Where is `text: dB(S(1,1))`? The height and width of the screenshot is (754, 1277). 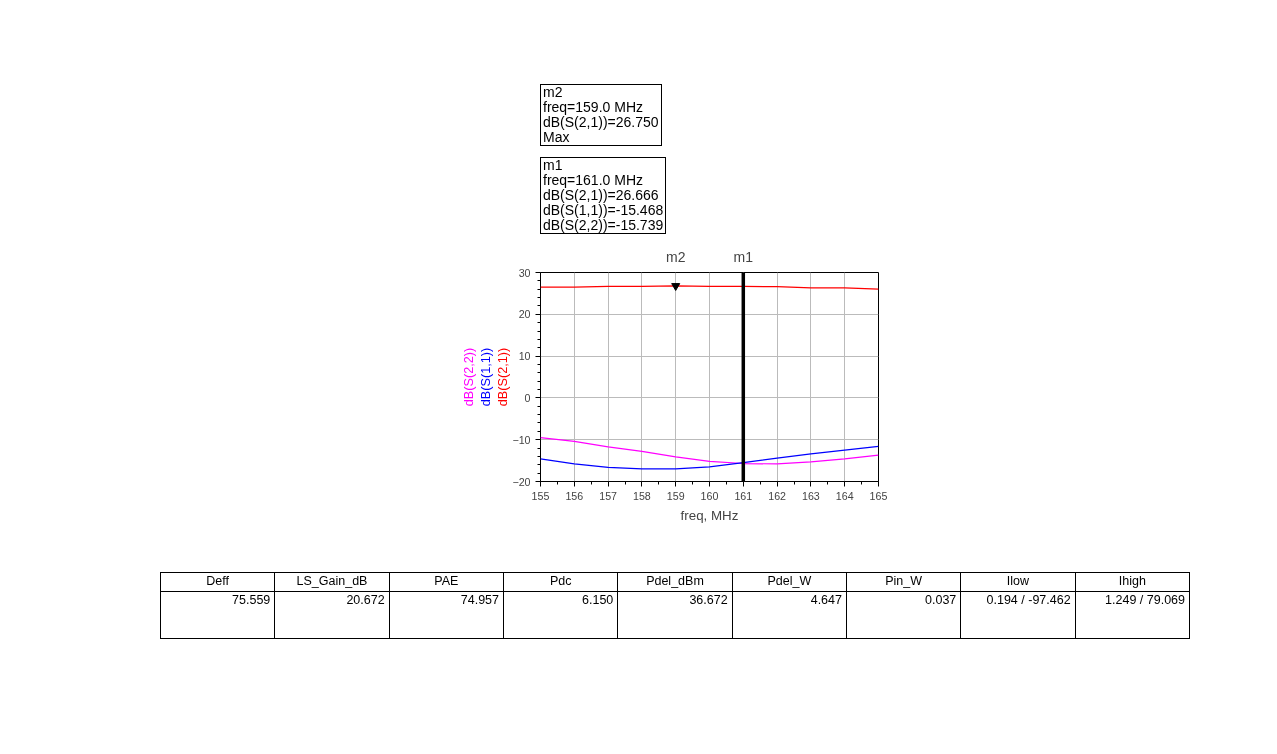
text: dB(S(1,1)) is located at coordinates (485, 377).